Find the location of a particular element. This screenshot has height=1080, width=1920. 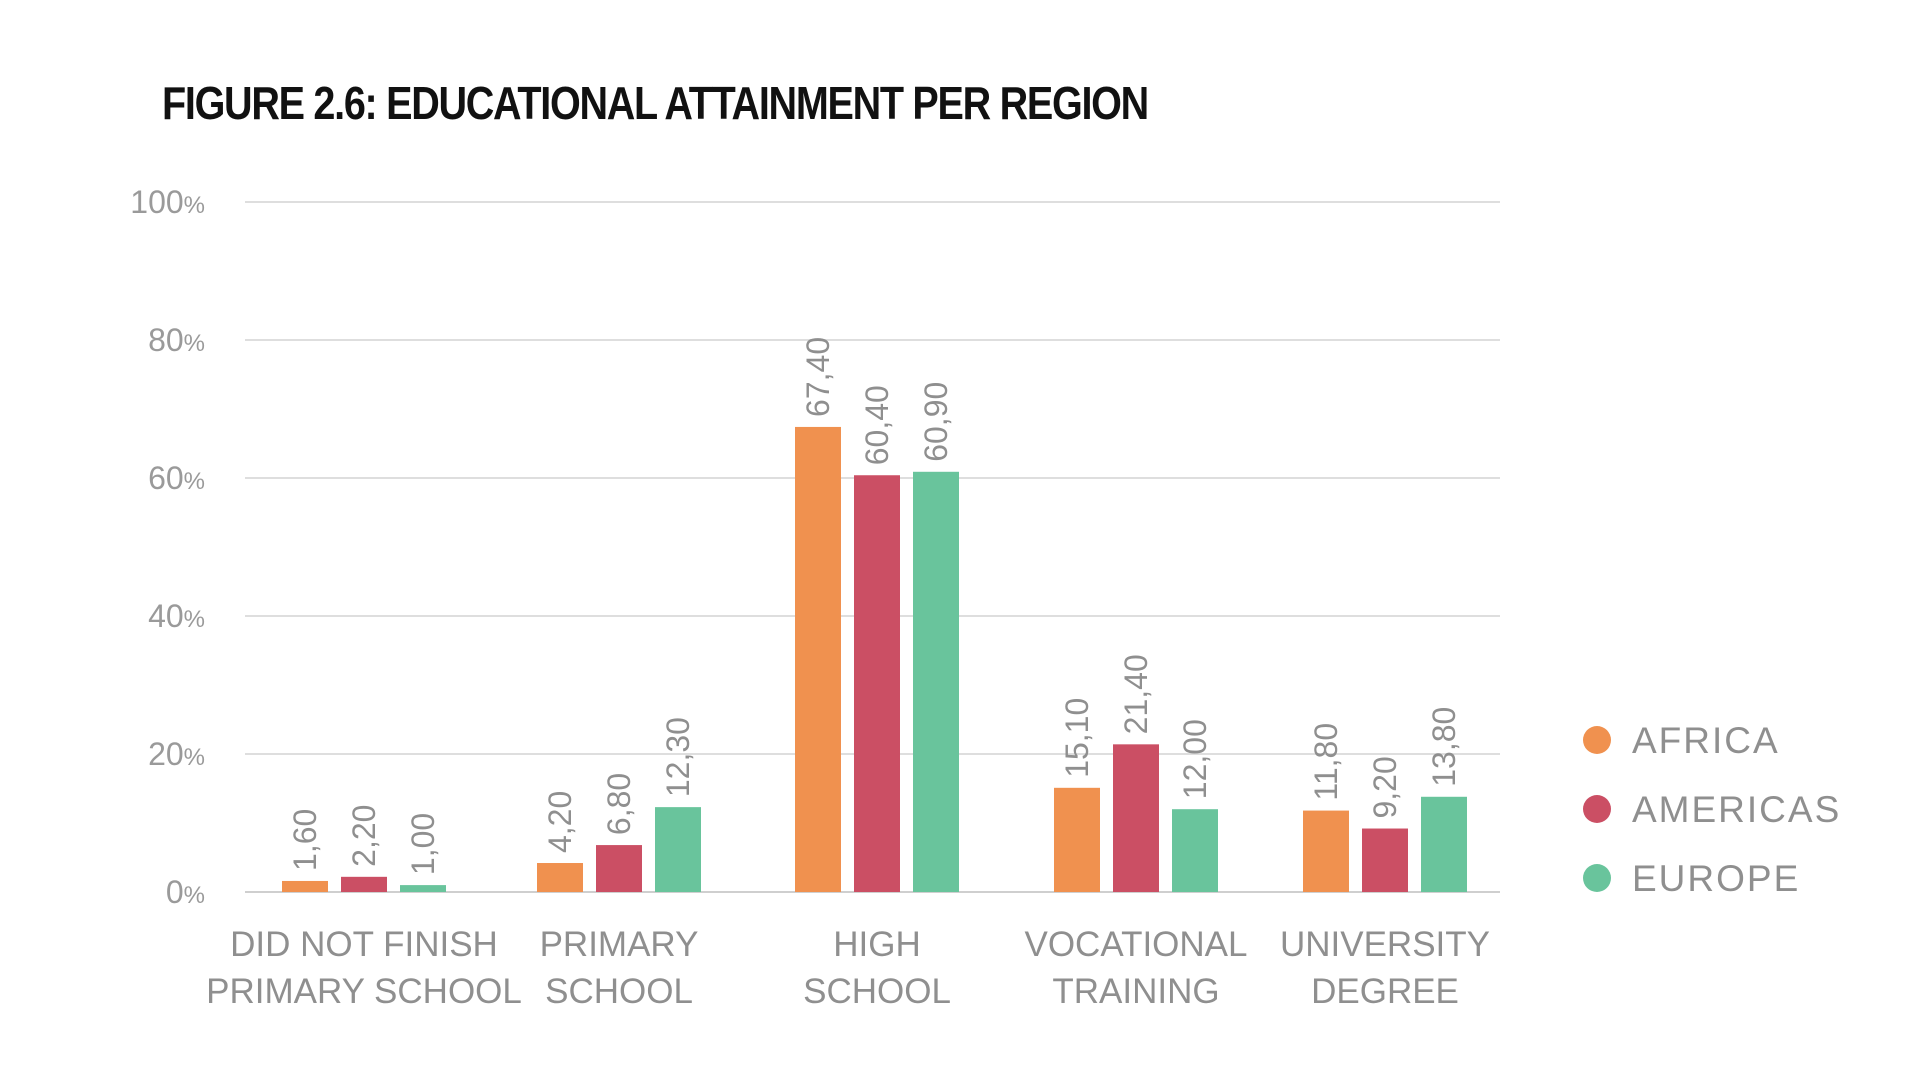

data-label: 2,20 is located at coordinates (364, 836).